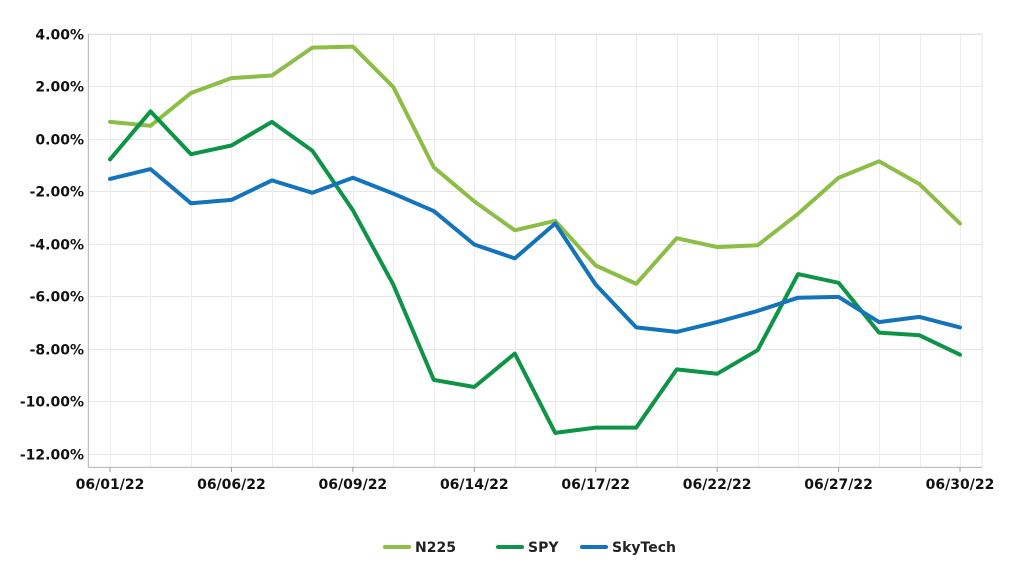 This screenshot has width=1024, height=568. Describe the element at coordinates (59, 88) in the screenshot. I see `y-tick-label: 2.00%` at that location.